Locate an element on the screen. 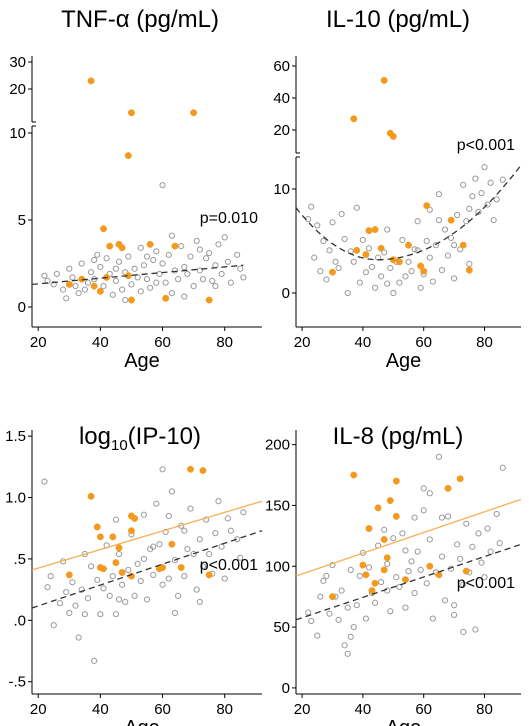 The width and height of the screenshot is (529, 726). y-tick-label: 200 is located at coordinates (277, 445).